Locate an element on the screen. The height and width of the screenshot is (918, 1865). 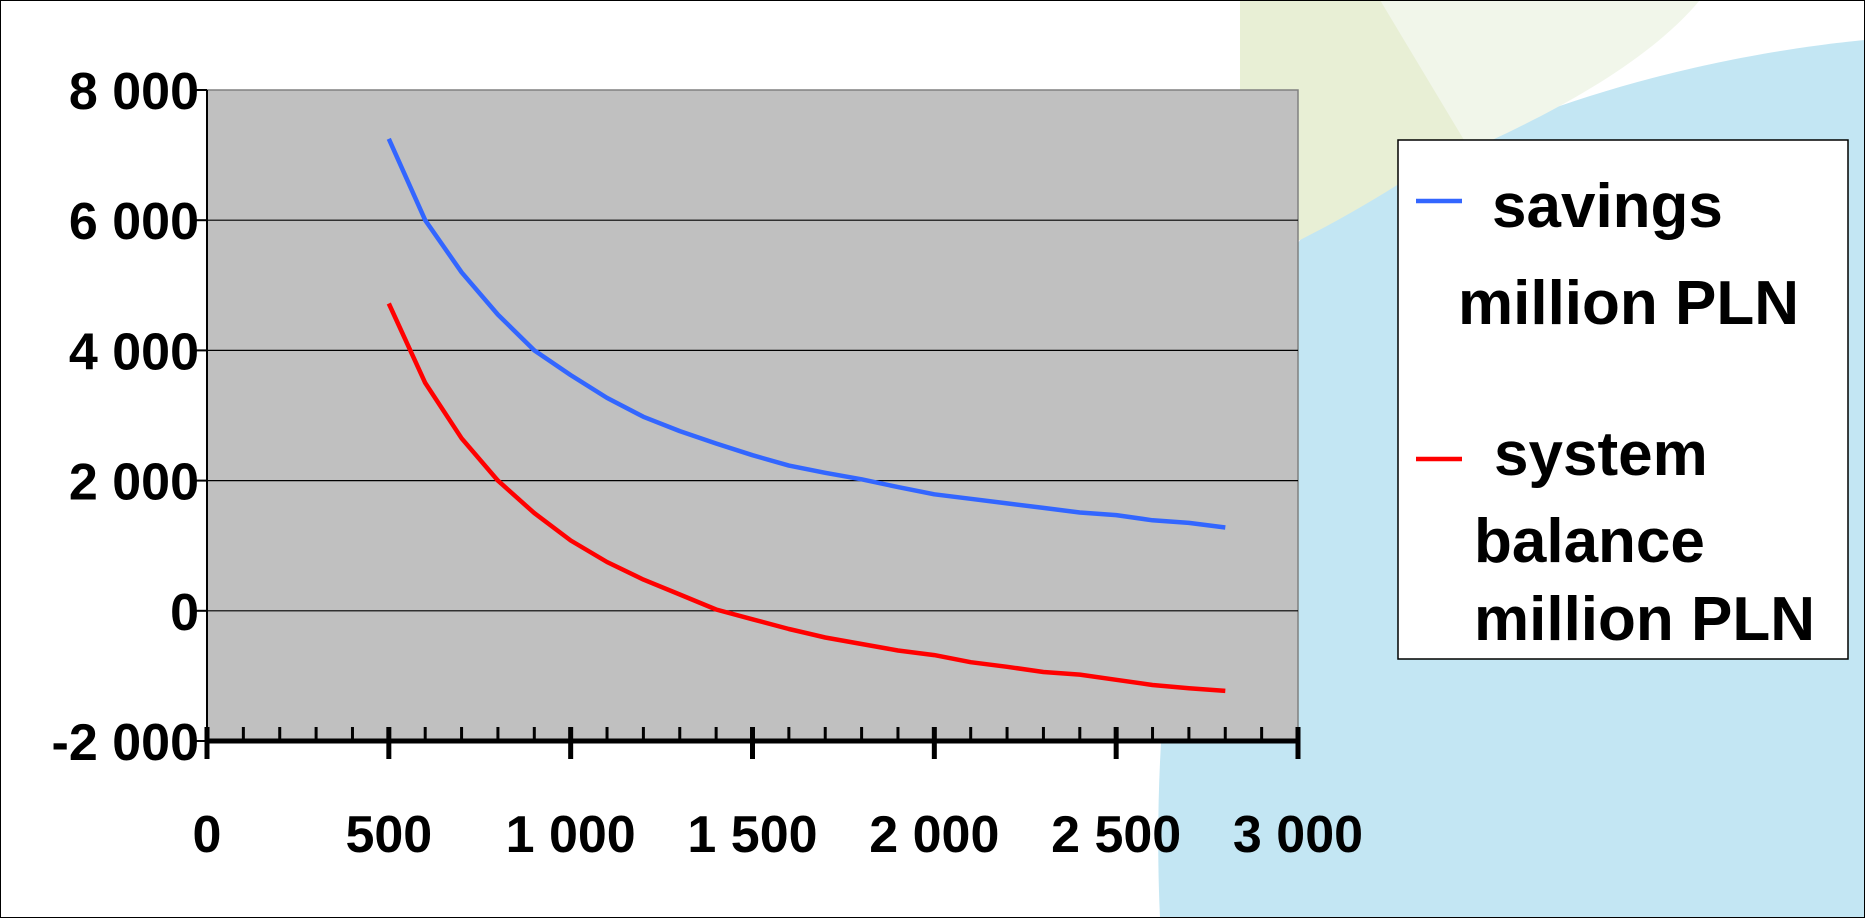
x-tick-label: 1 000 is located at coordinates (571, 835).